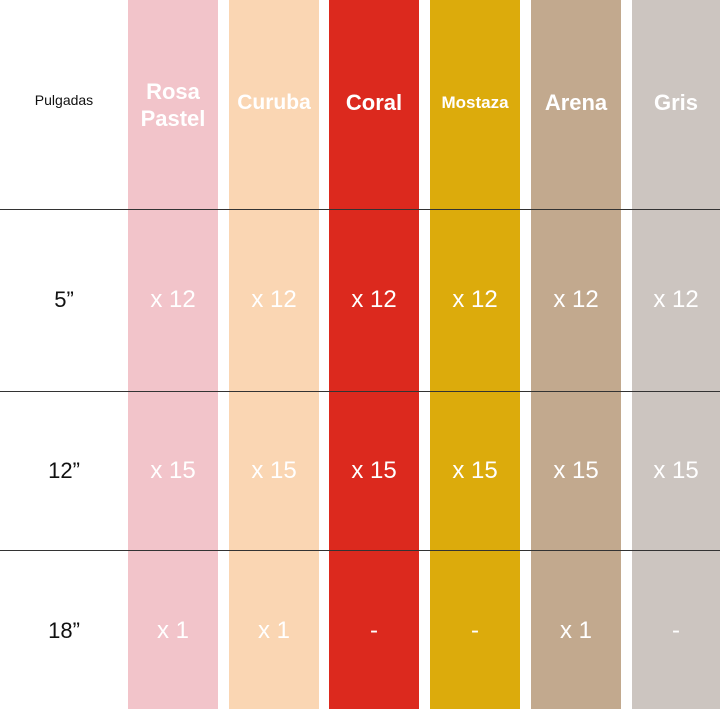 The width and height of the screenshot is (720, 709). What do you see at coordinates (374, 299) in the screenshot?
I see `cell-5-coral: x 12` at bounding box center [374, 299].